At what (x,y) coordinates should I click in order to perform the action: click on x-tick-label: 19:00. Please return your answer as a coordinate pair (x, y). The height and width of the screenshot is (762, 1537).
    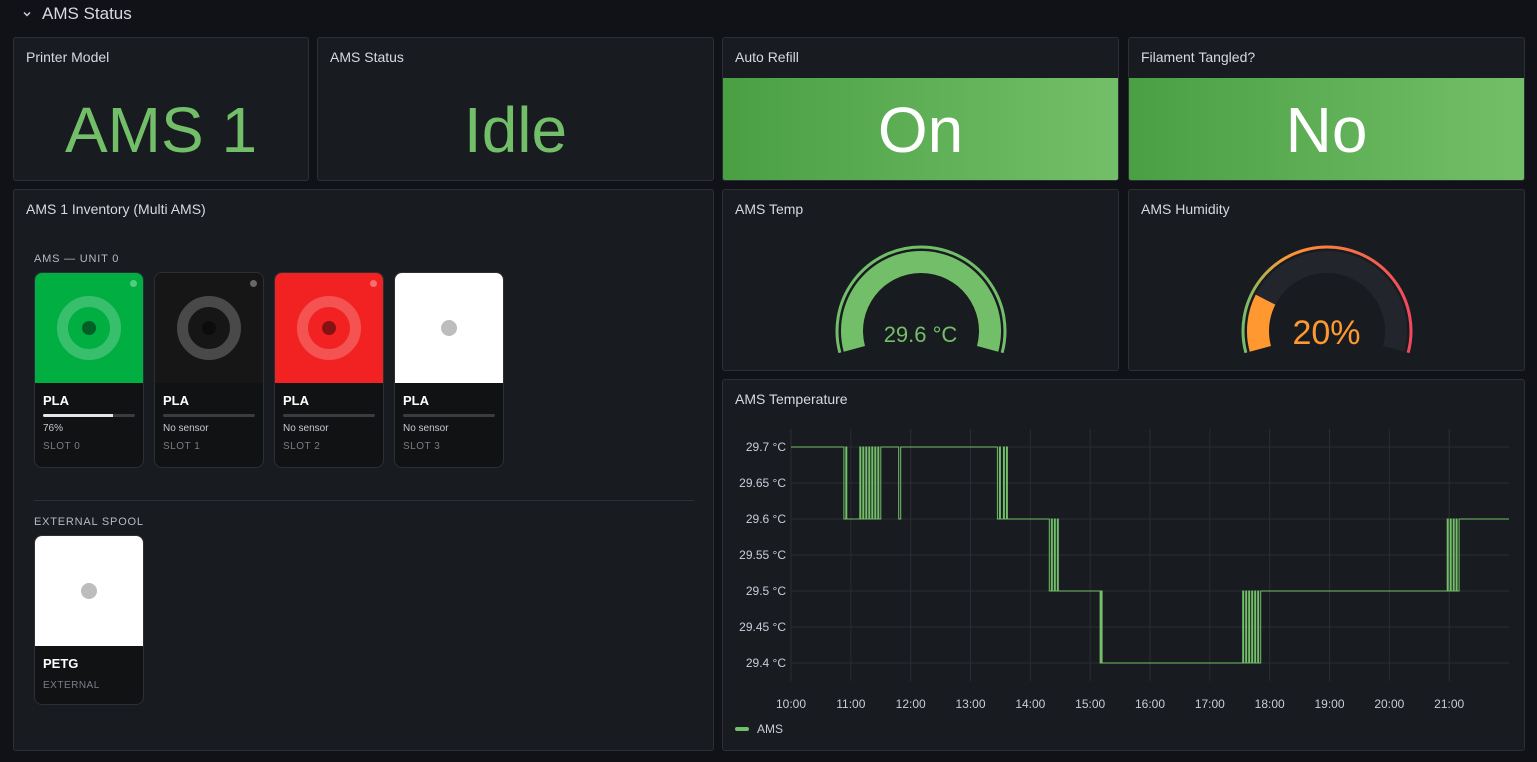
    Looking at the image, I should click on (1329, 704).